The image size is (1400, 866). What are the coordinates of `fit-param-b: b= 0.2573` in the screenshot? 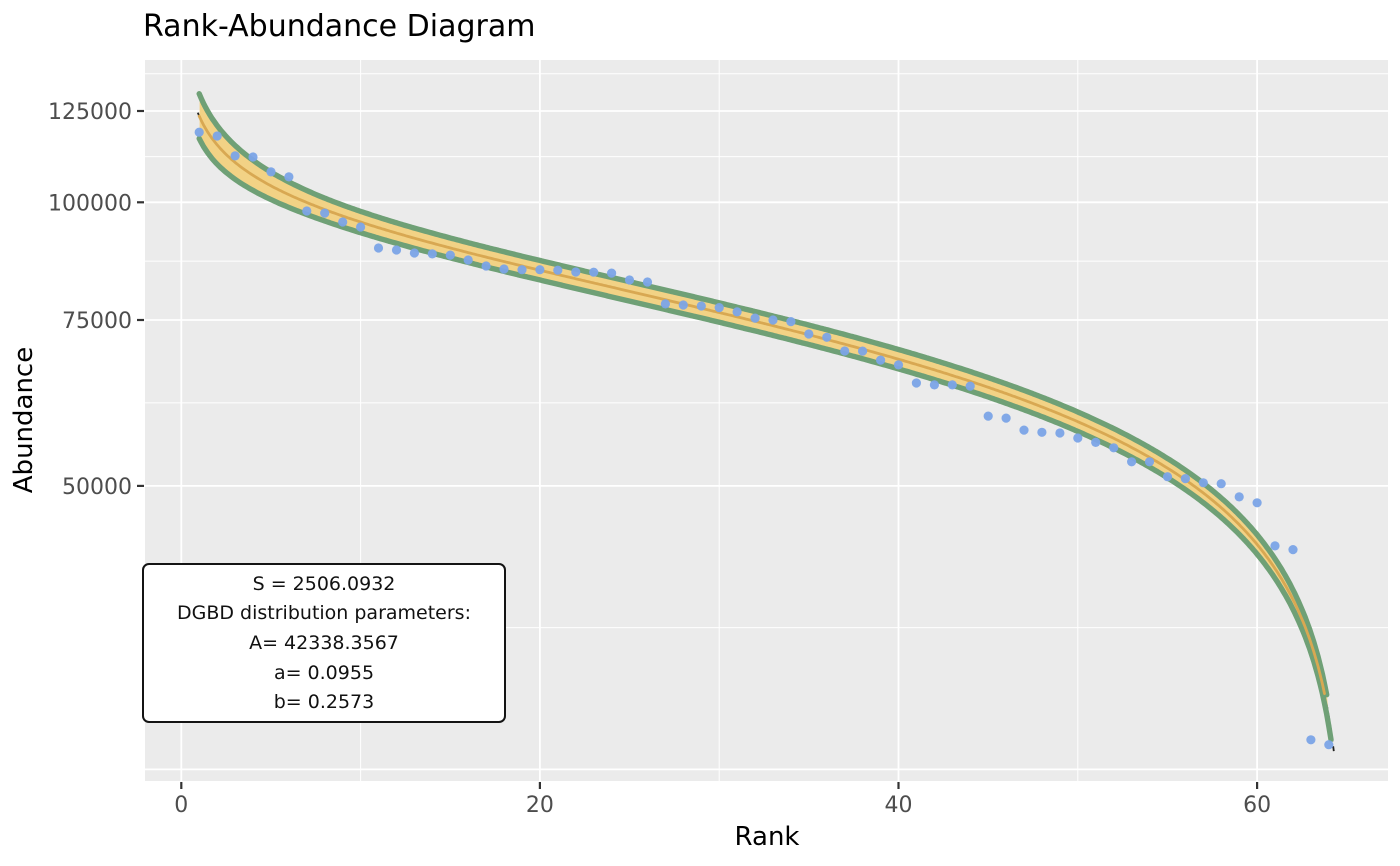 It's located at (324, 702).